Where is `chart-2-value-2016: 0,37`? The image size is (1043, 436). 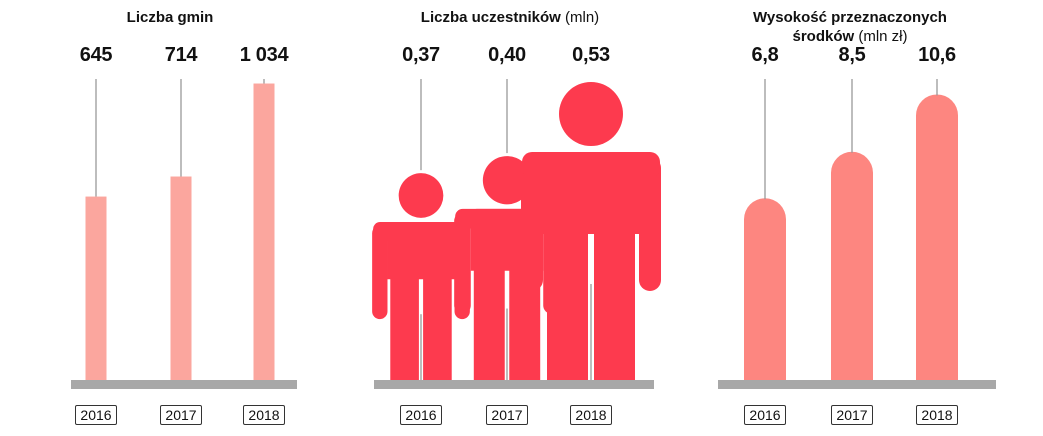
chart-2-value-2016: 0,37 is located at coordinates (421, 55).